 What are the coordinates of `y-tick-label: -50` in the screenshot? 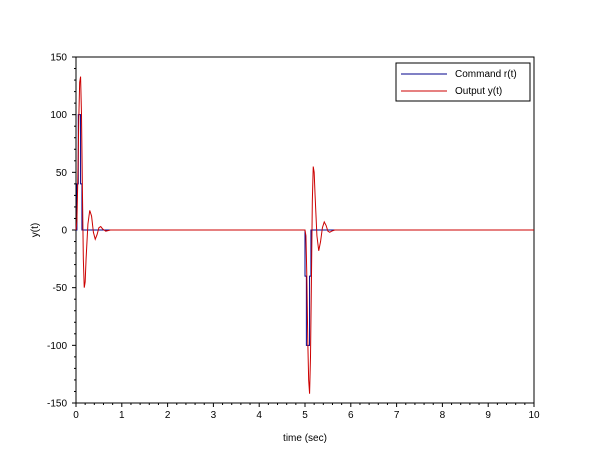 It's located at (60, 288).